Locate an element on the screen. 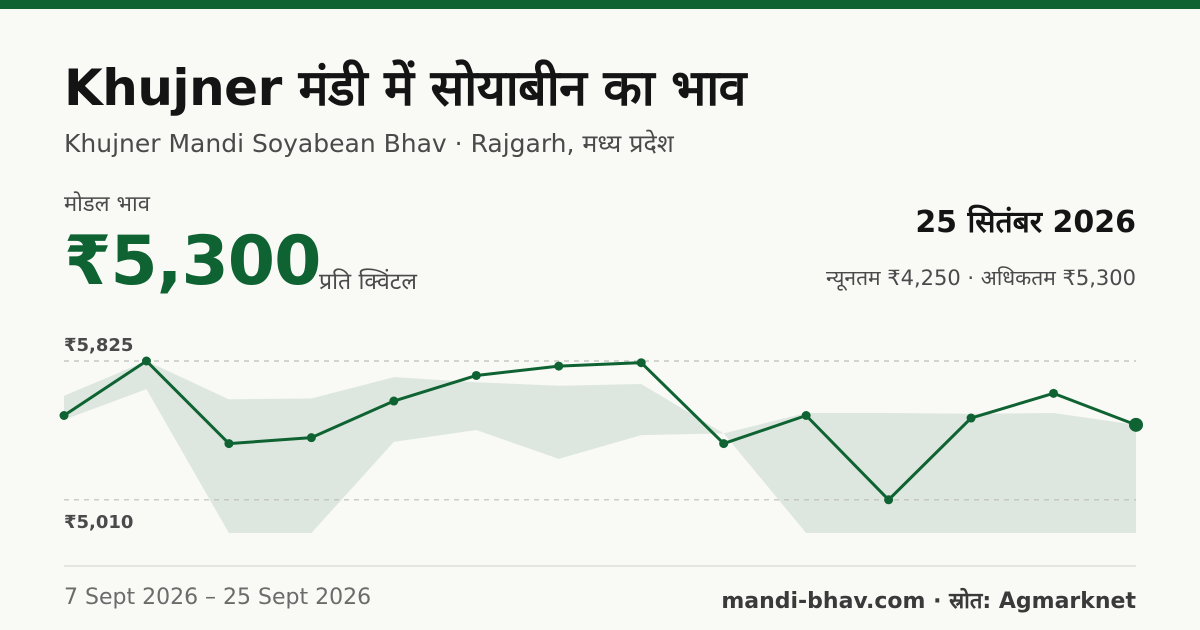 The width and height of the screenshot is (1200, 630). tick-label-layer: ₹5,825 ₹5,010 is located at coordinates (98, 434).